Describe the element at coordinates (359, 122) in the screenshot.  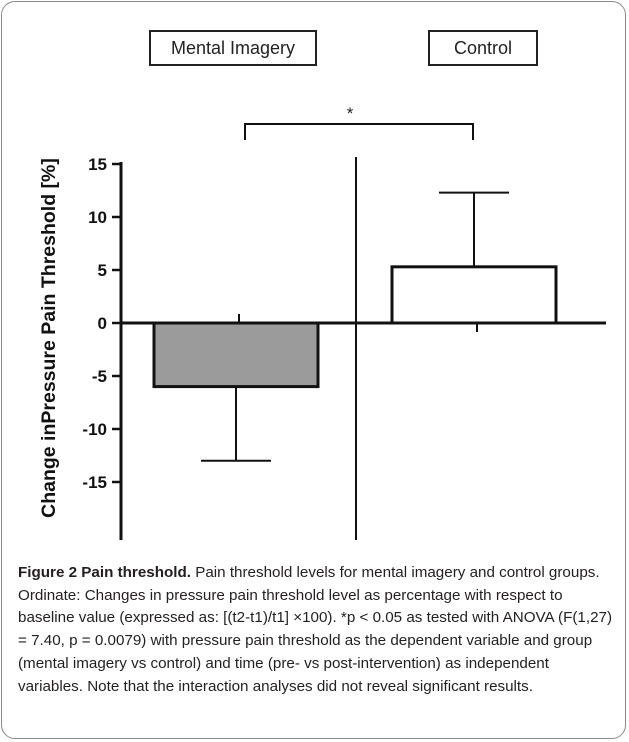
I see `significance-bracket: *` at that location.